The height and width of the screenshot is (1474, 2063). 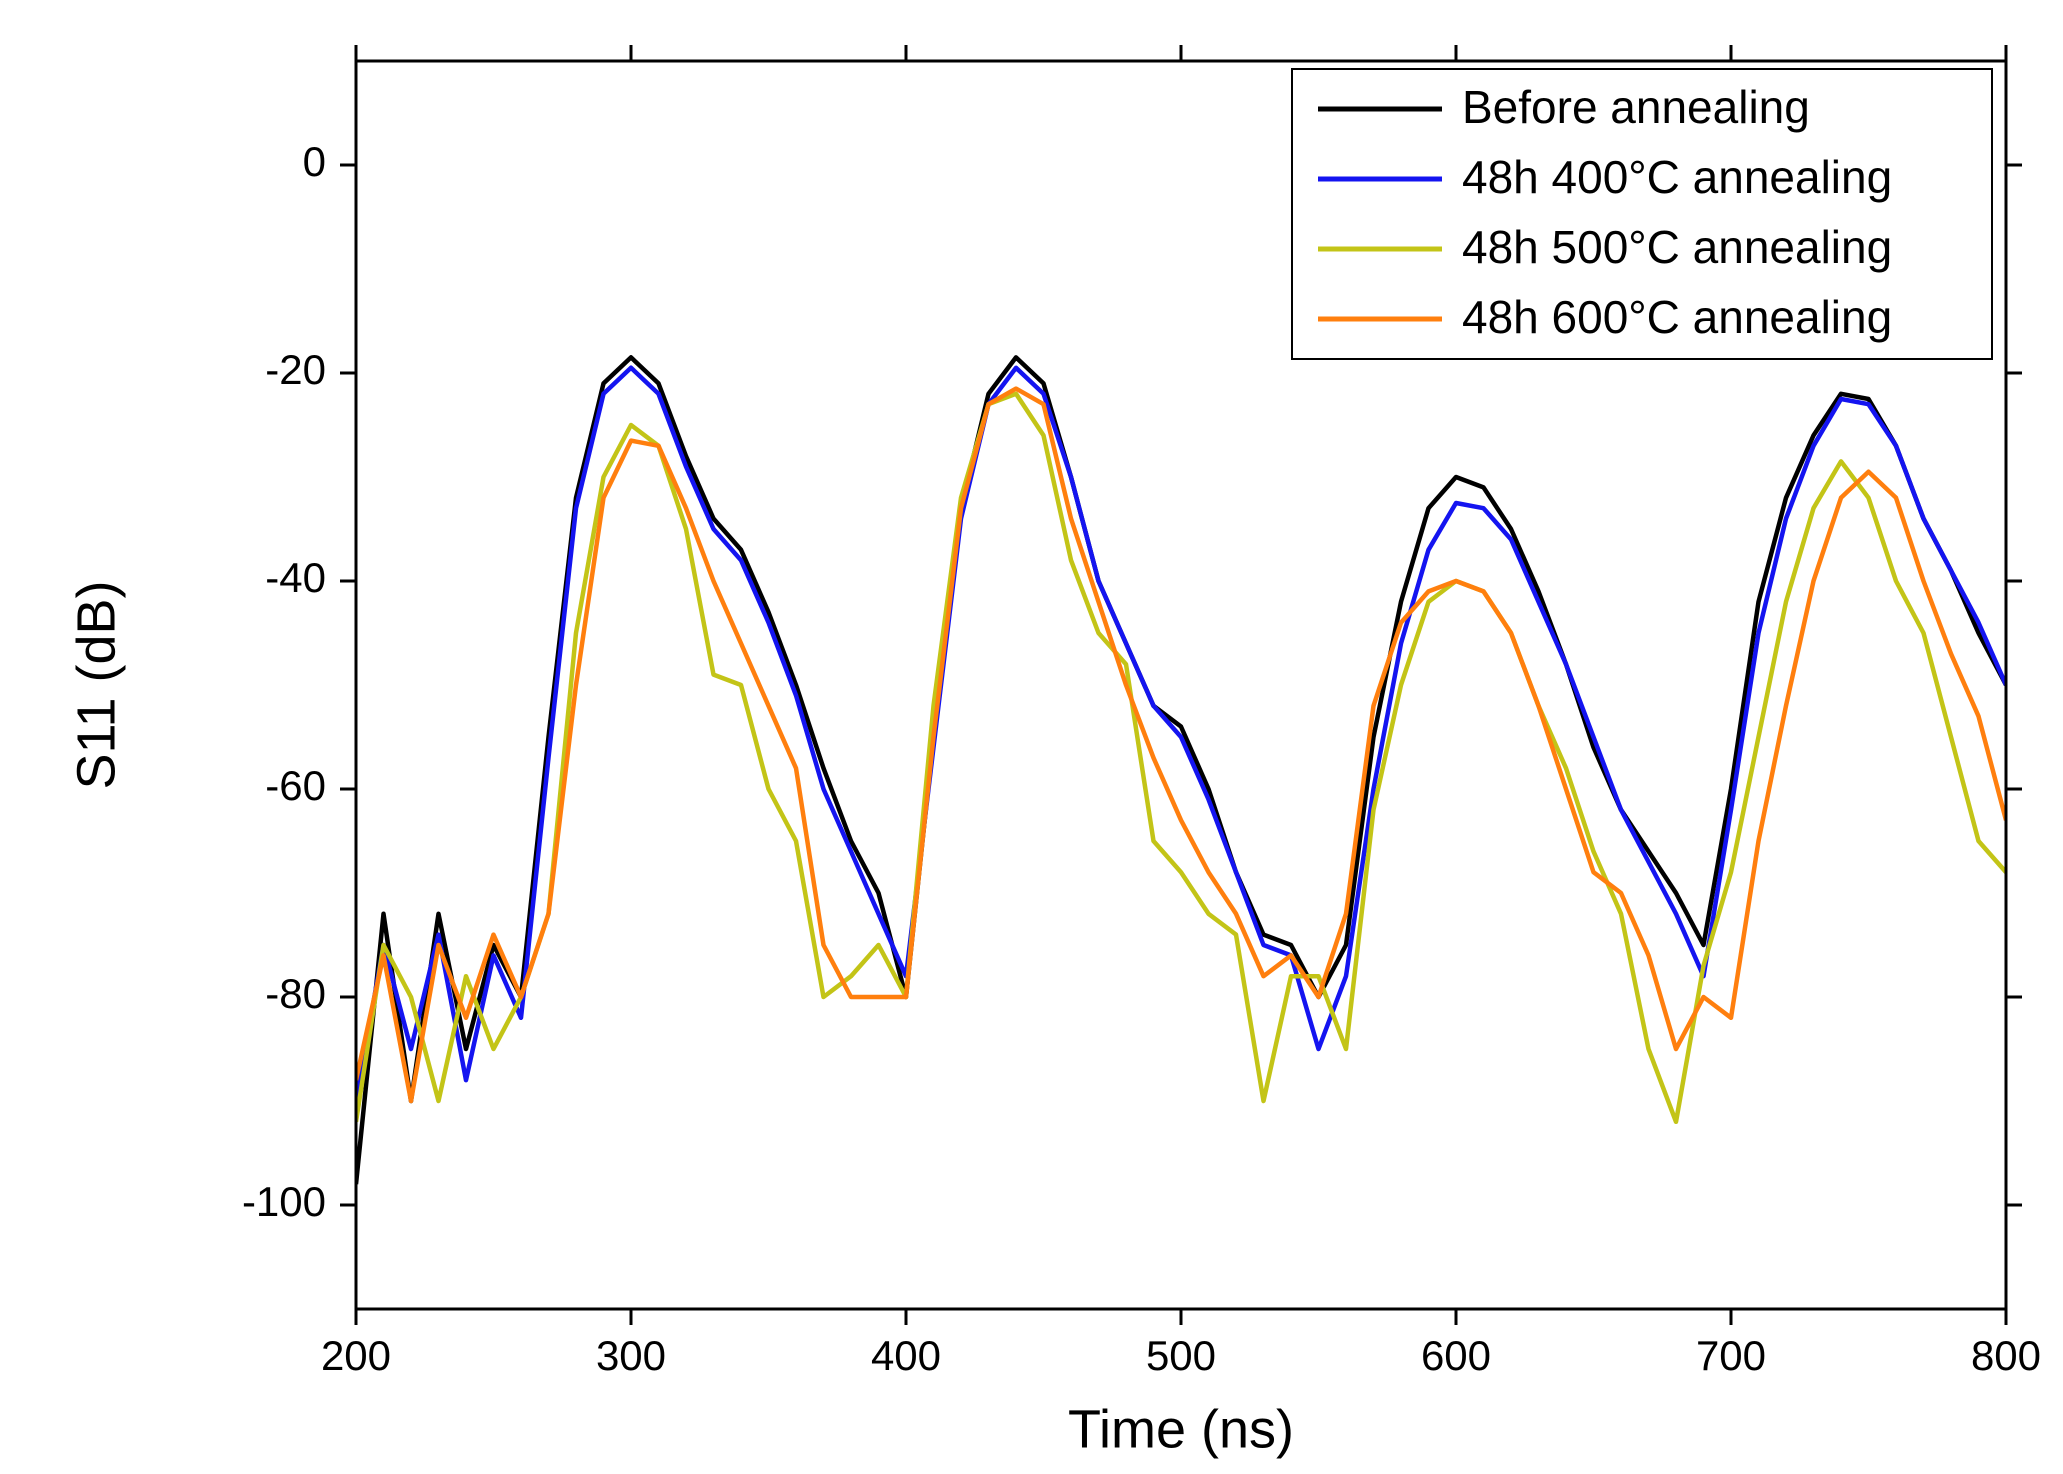 What do you see at coordinates (284, 1201) in the screenshot?
I see `y-tick-label: -100` at bounding box center [284, 1201].